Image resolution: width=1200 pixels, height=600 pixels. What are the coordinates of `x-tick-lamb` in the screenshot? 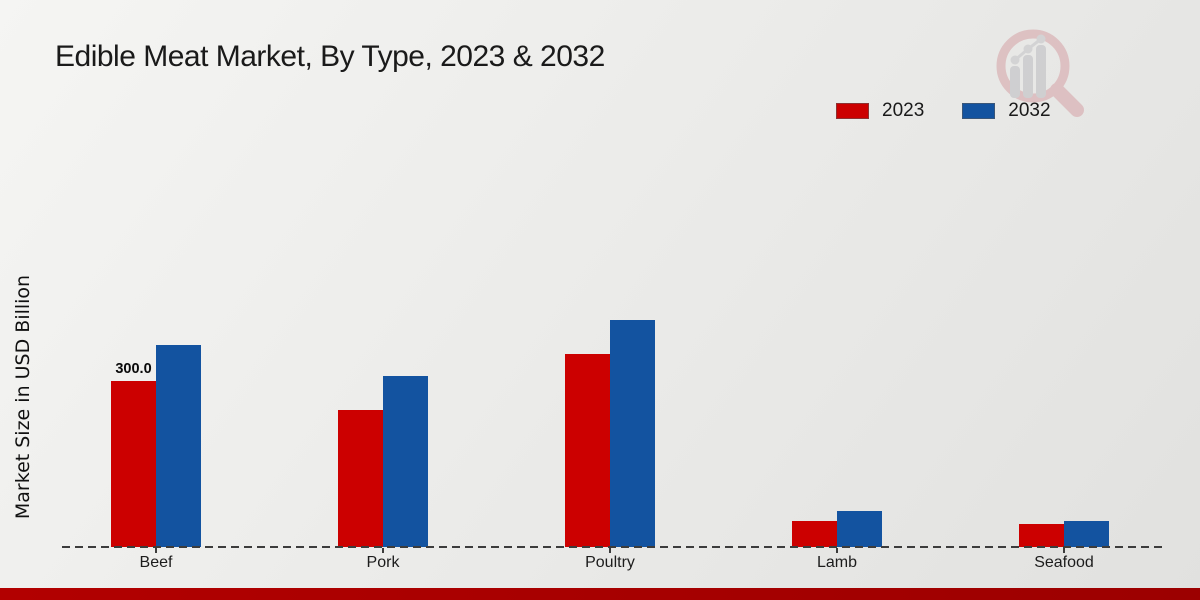 It's located at (837, 550).